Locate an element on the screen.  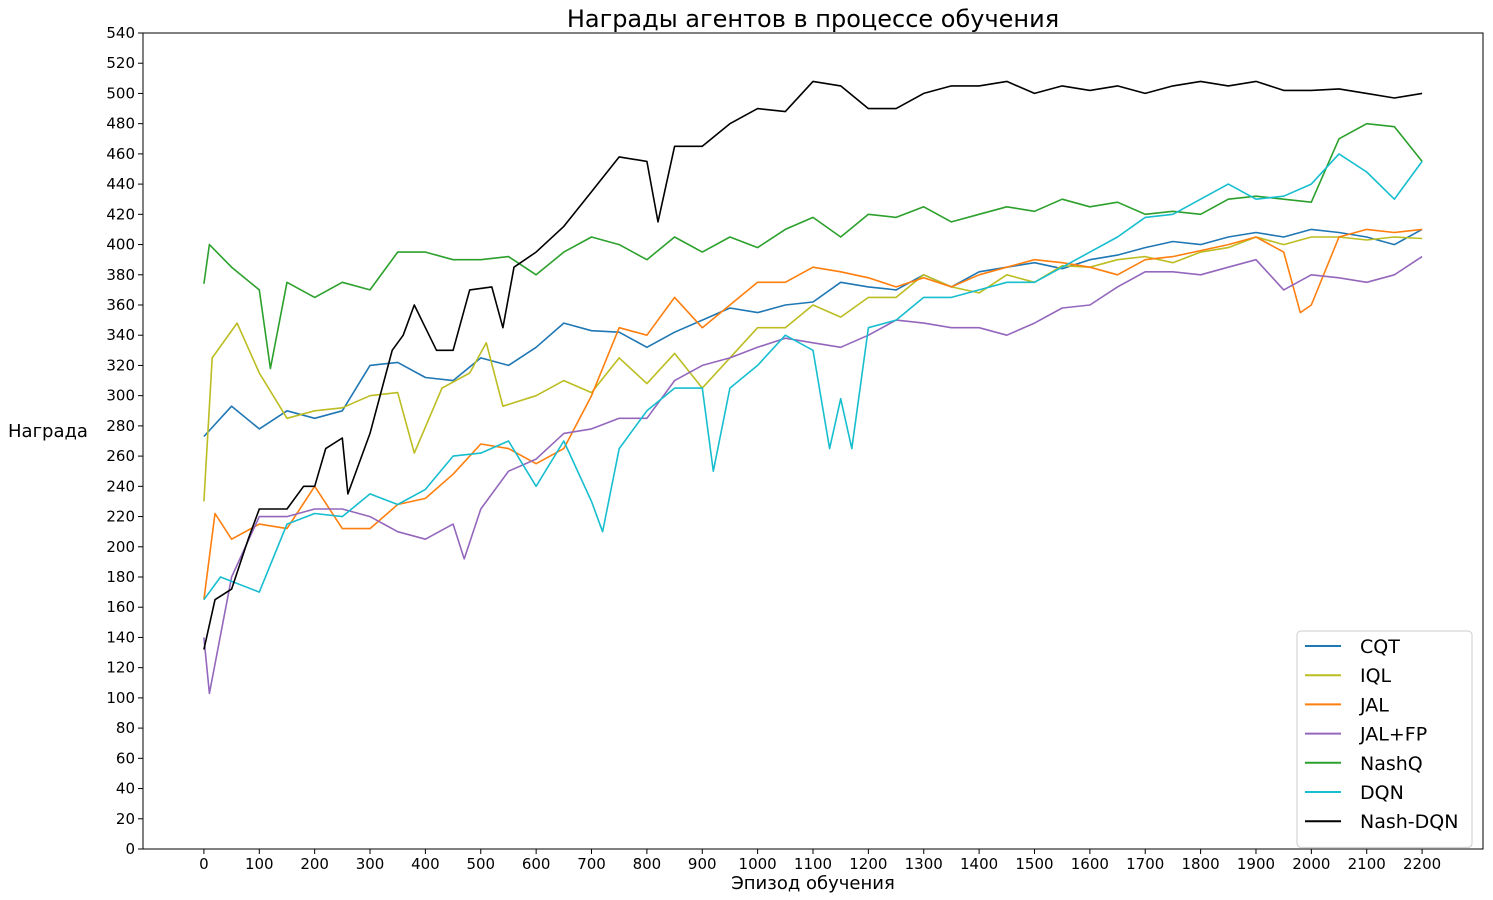
y-tick-label: 480 is located at coordinates (120, 124).